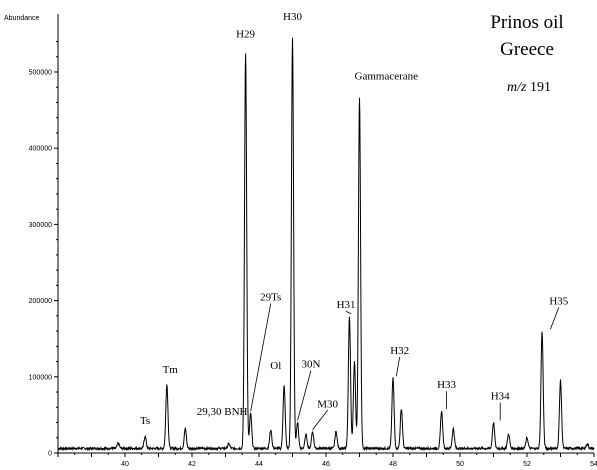 This screenshot has width=597, height=470. Describe the element at coordinates (40, 73) in the screenshot. I see `y-tick-label: 500000` at that location.